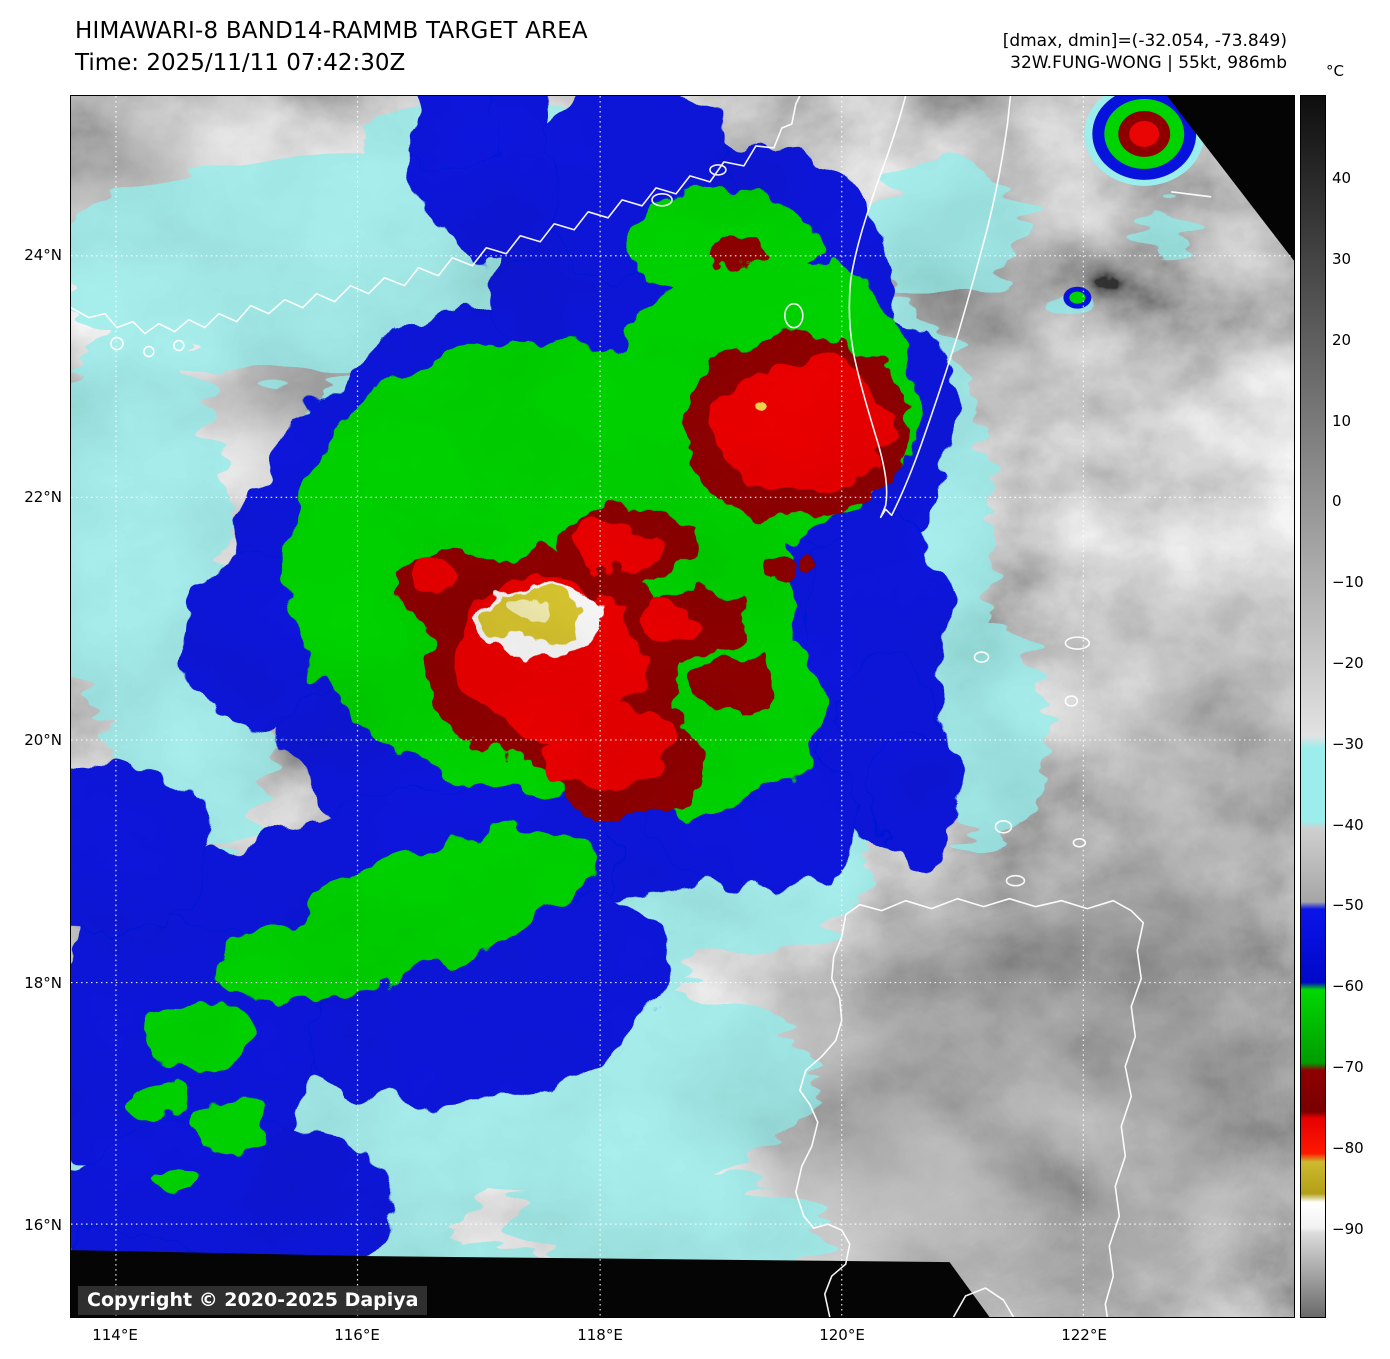 The image size is (1390, 1359). Describe the element at coordinates (43, 740) in the screenshot. I see `lat-tick-20n: 20°N` at that location.